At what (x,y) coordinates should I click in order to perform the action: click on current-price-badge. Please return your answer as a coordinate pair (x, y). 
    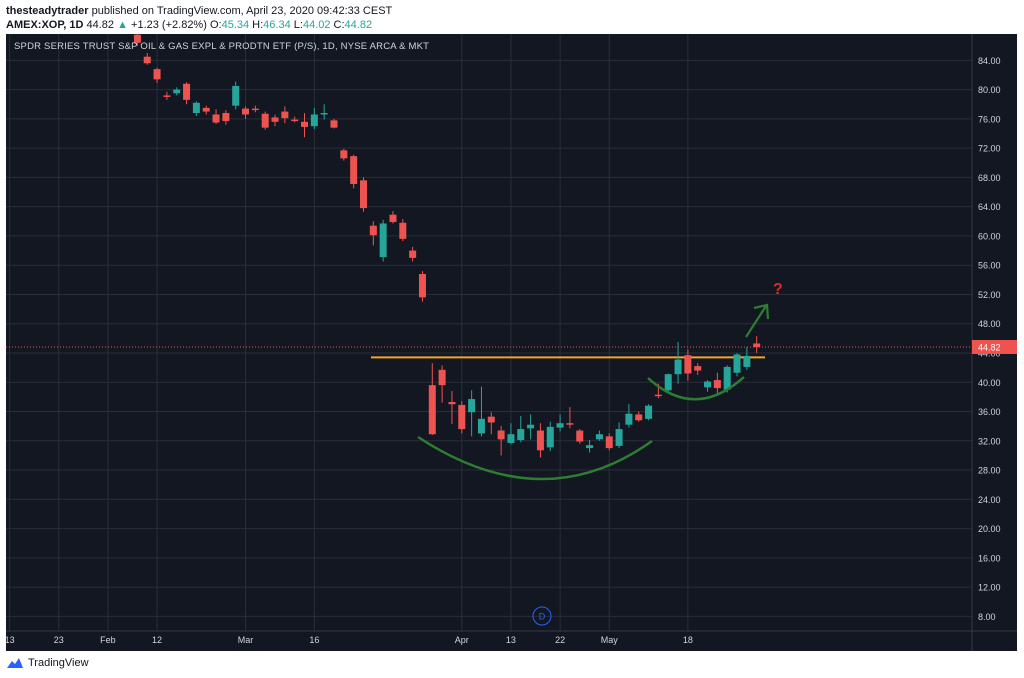
    Looking at the image, I should click on (994, 346).